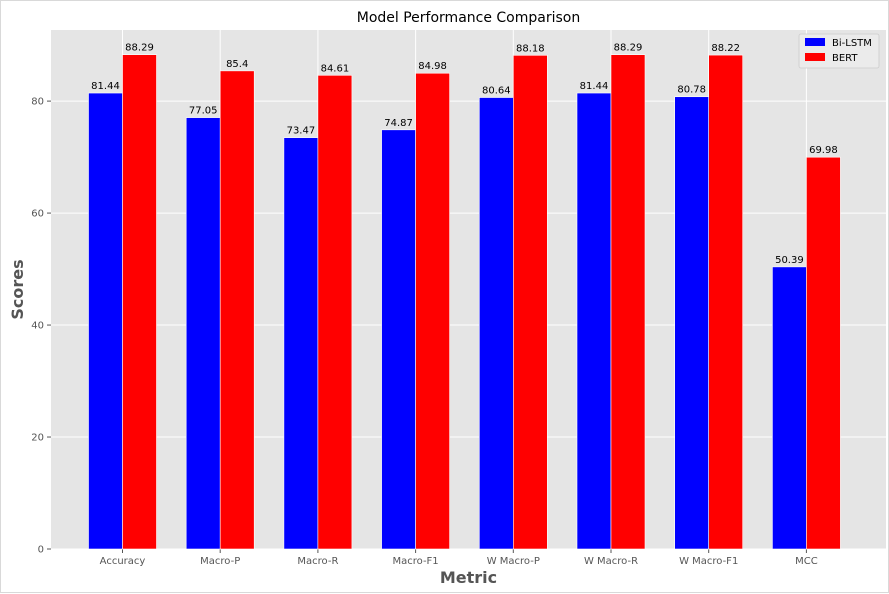 This screenshot has height=594, width=889. What do you see at coordinates (432, 66) in the screenshot?
I see `bar-value-label: 84.98` at bounding box center [432, 66].